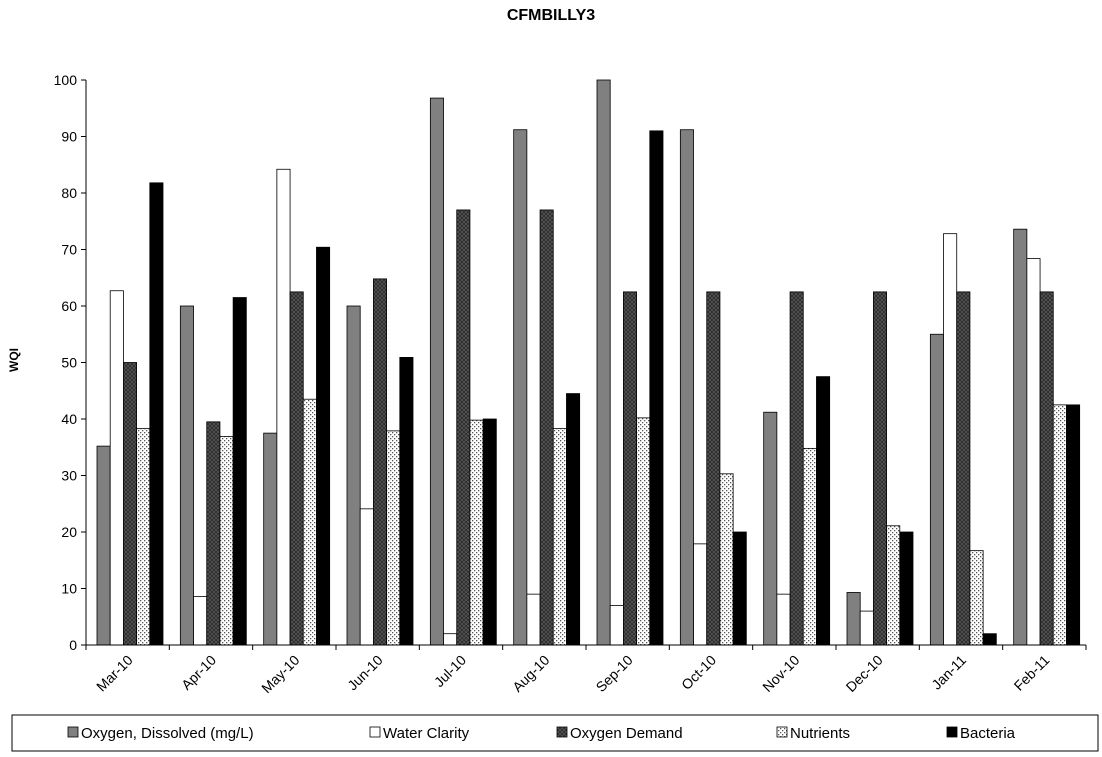 The image size is (1102, 757). I want to click on x-tick-label: Feb-11, so click(1032, 673).